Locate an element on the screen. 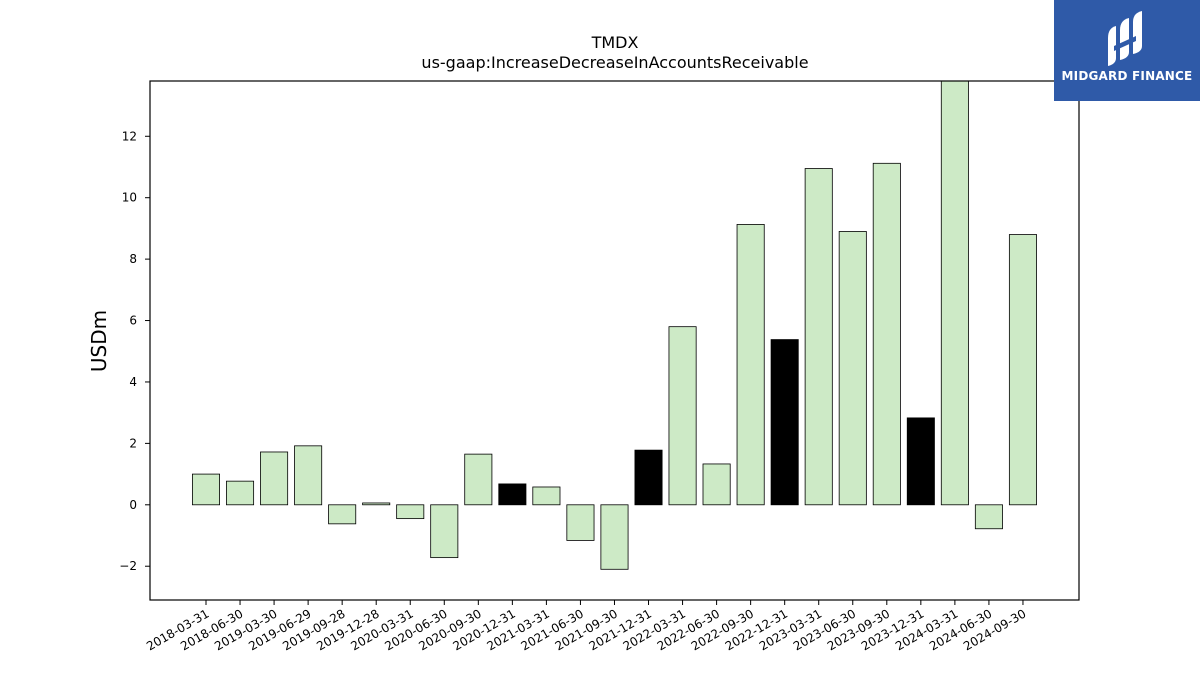 The width and height of the screenshot is (1200, 675). y-tick-label: −2 is located at coordinates (128, 566).